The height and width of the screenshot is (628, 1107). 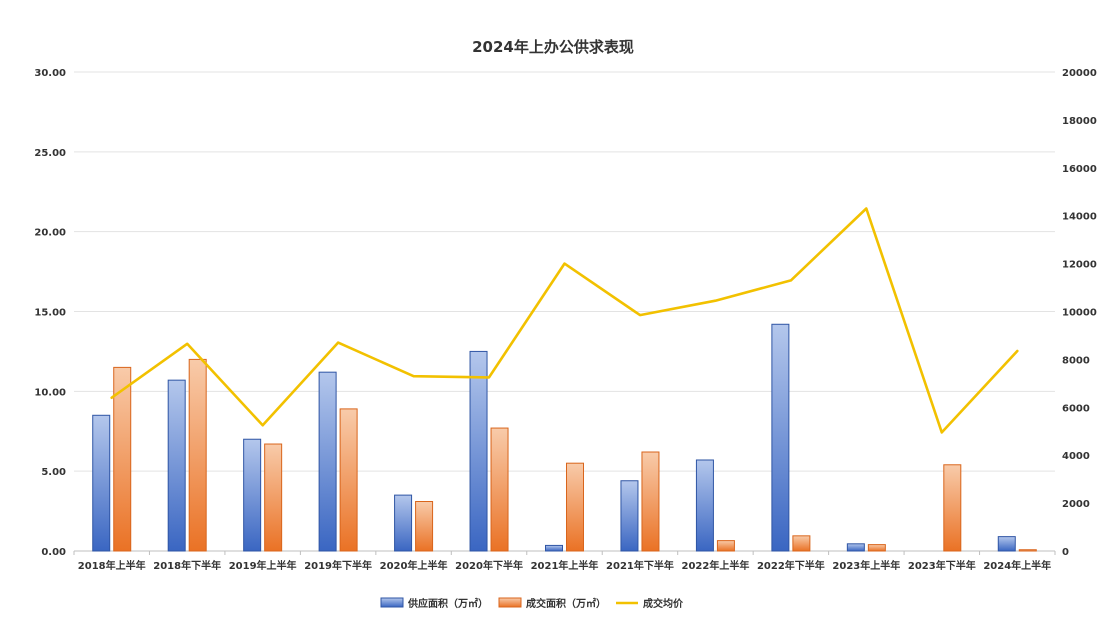 I want to click on legend: 供应面积（万㎡） 成交面积（万㎡） 成交均价, so click(x=532, y=603).